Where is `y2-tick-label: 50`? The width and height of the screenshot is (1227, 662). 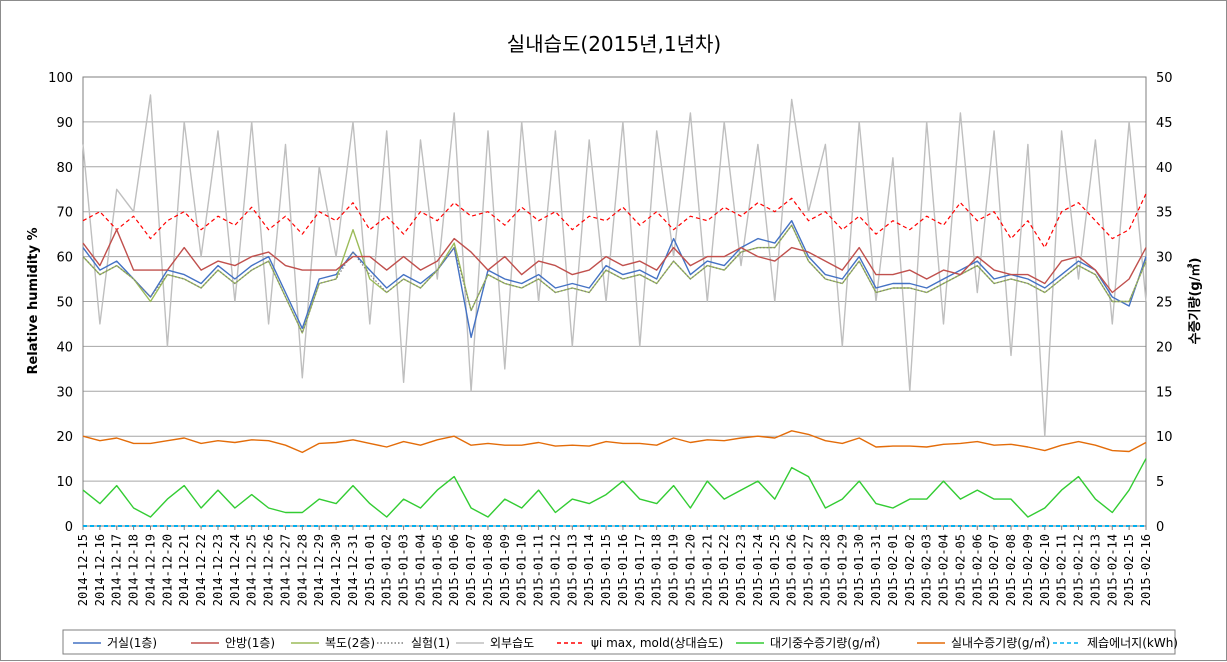 y2-tick-label: 50 is located at coordinates (1164, 78).